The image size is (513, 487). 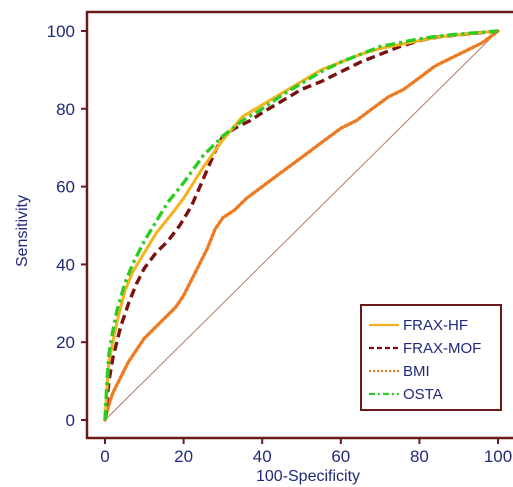 What do you see at coordinates (61, 31) in the screenshot?
I see `y-tick-label: 100` at bounding box center [61, 31].